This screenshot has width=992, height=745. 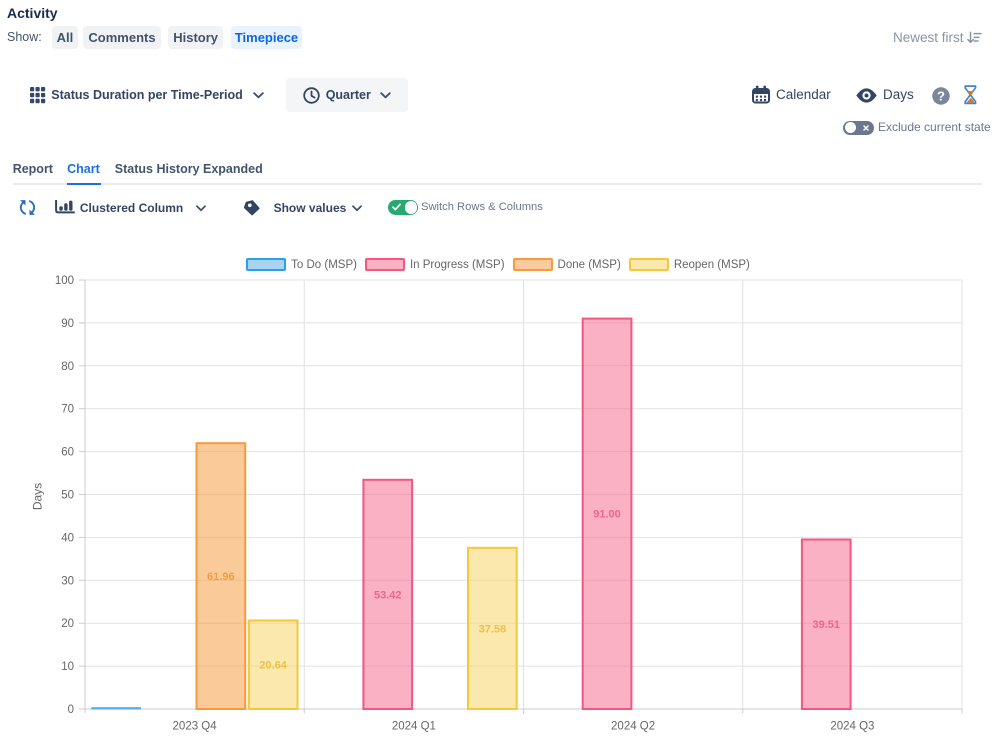 What do you see at coordinates (493, 629) in the screenshot?
I see `svg-text: 37.58` at bounding box center [493, 629].